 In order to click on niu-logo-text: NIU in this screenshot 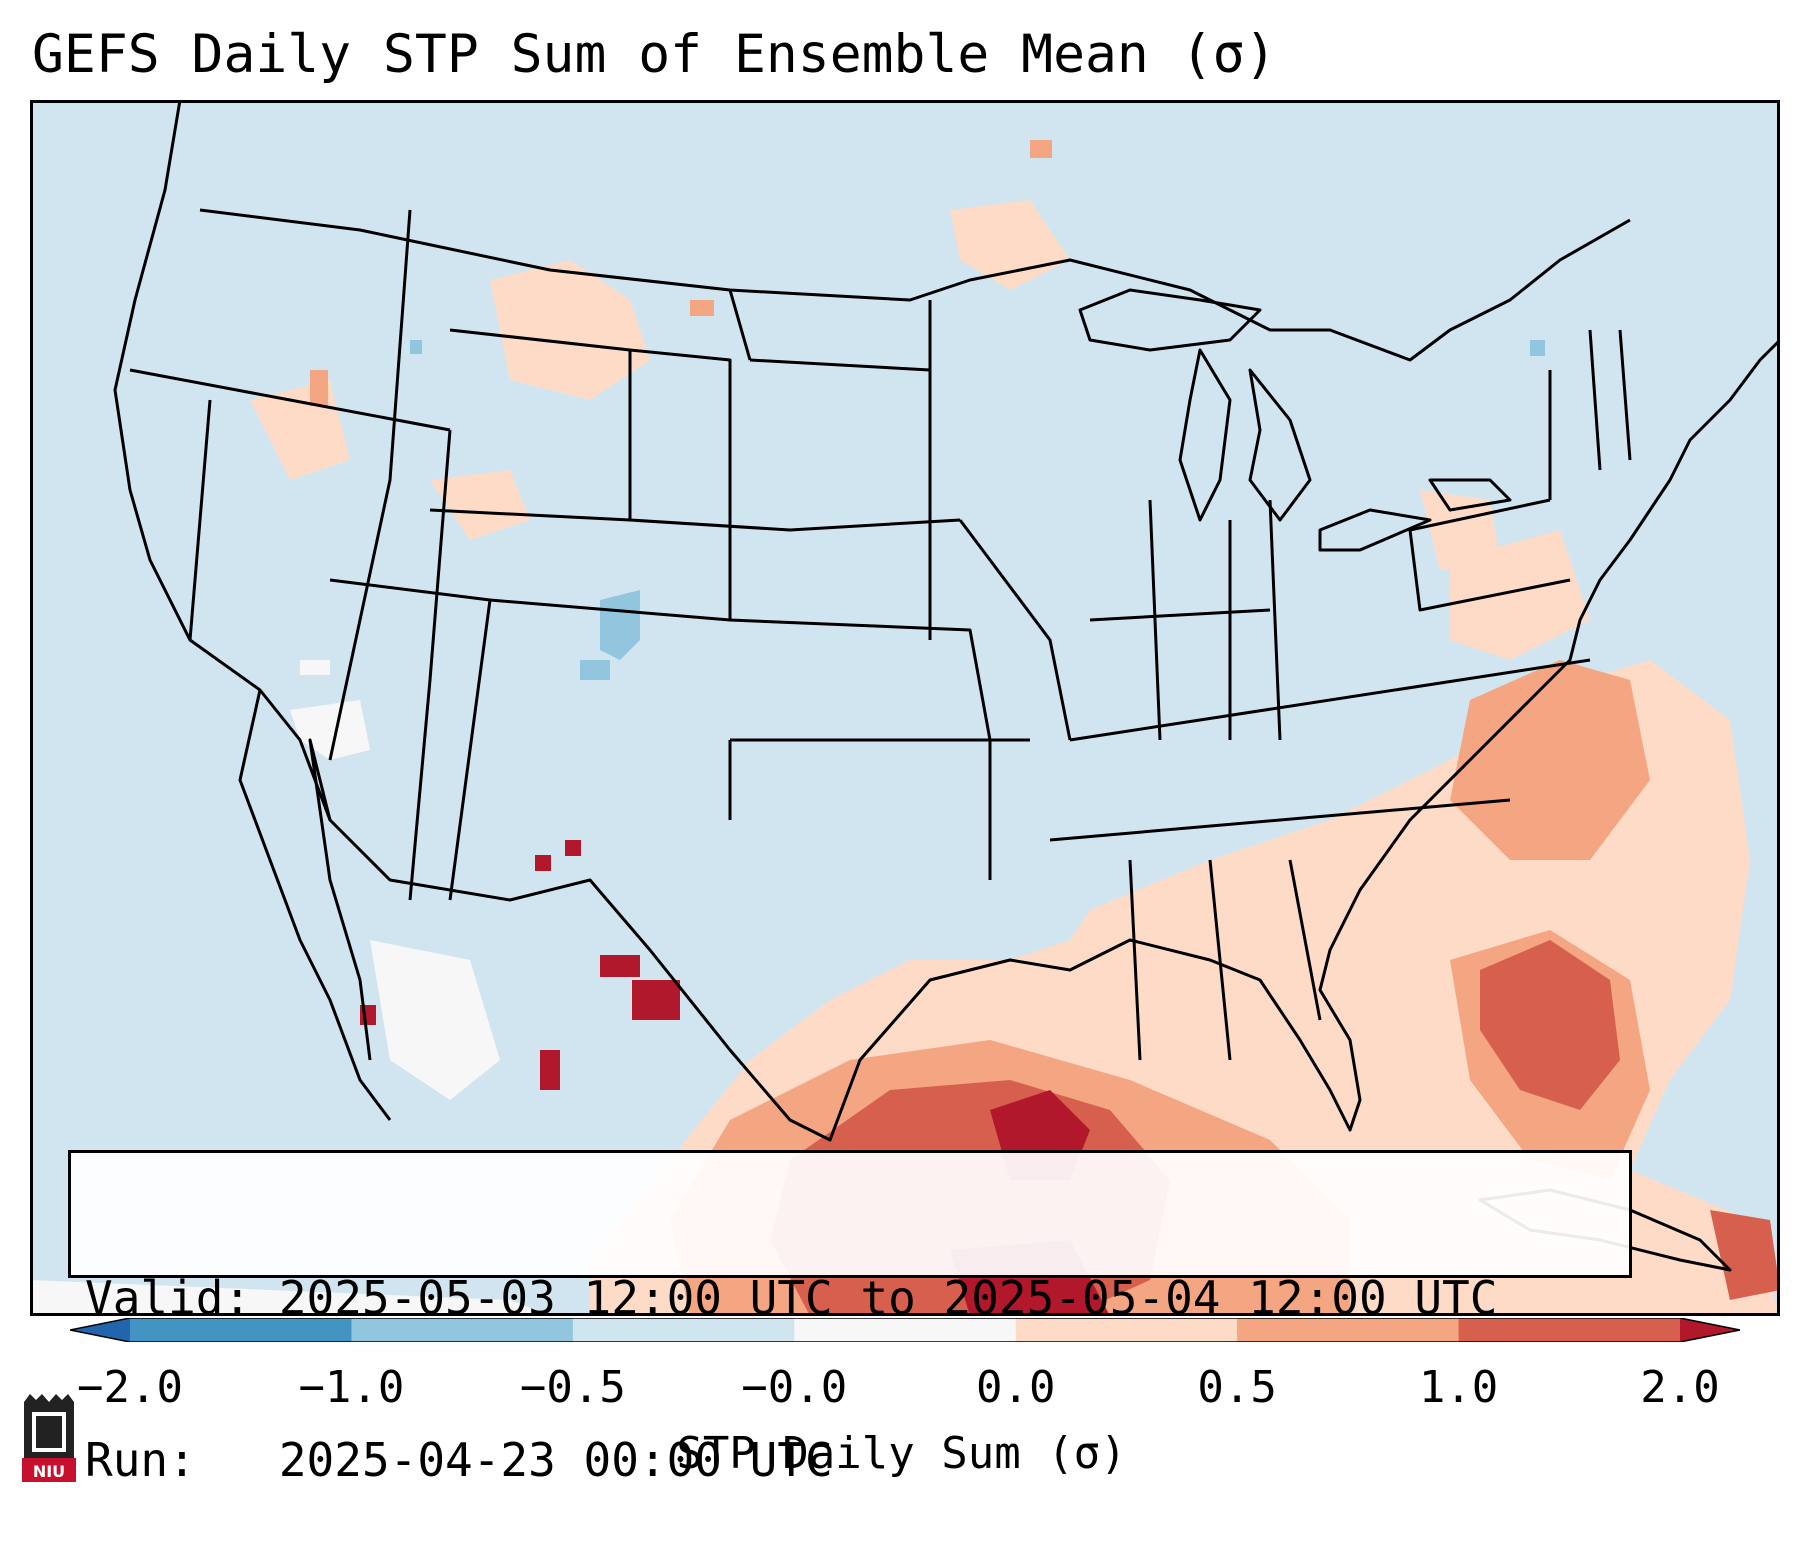, I will do `click(49, 1471)`.